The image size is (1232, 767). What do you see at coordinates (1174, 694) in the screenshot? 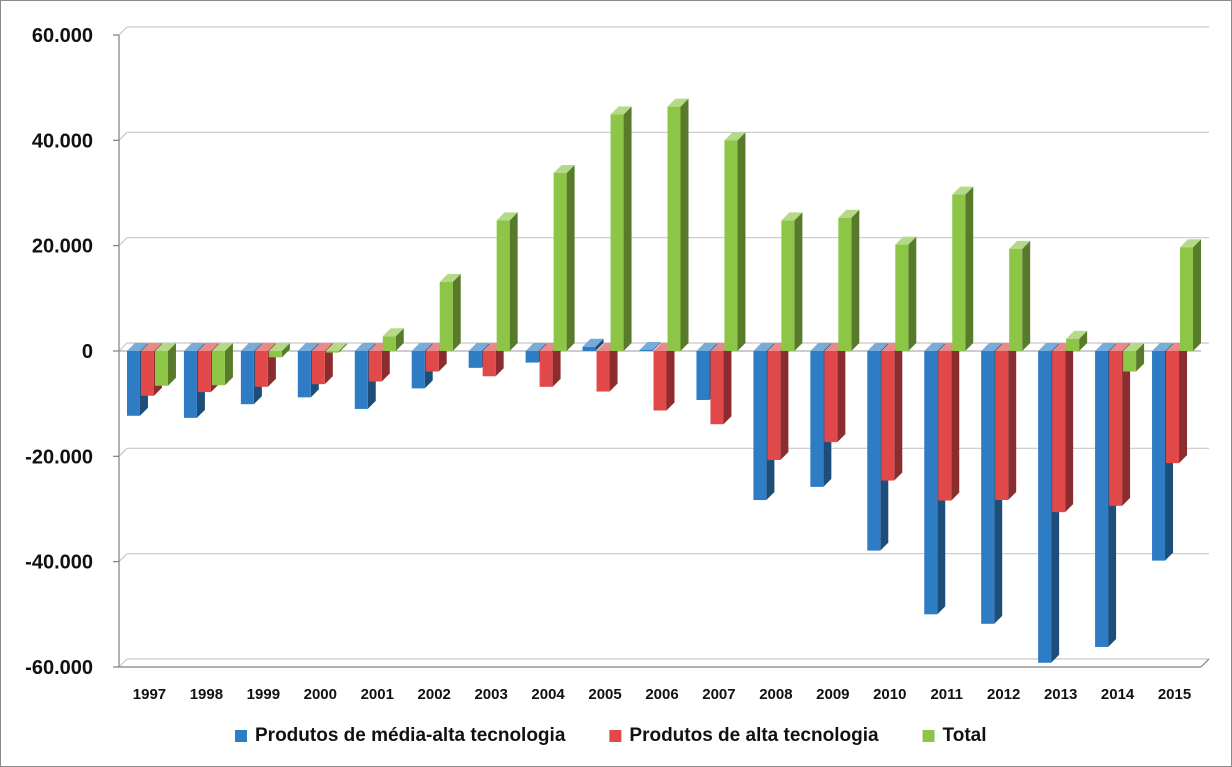
I see `x-tick-label: 2015` at bounding box center [1174, 694].